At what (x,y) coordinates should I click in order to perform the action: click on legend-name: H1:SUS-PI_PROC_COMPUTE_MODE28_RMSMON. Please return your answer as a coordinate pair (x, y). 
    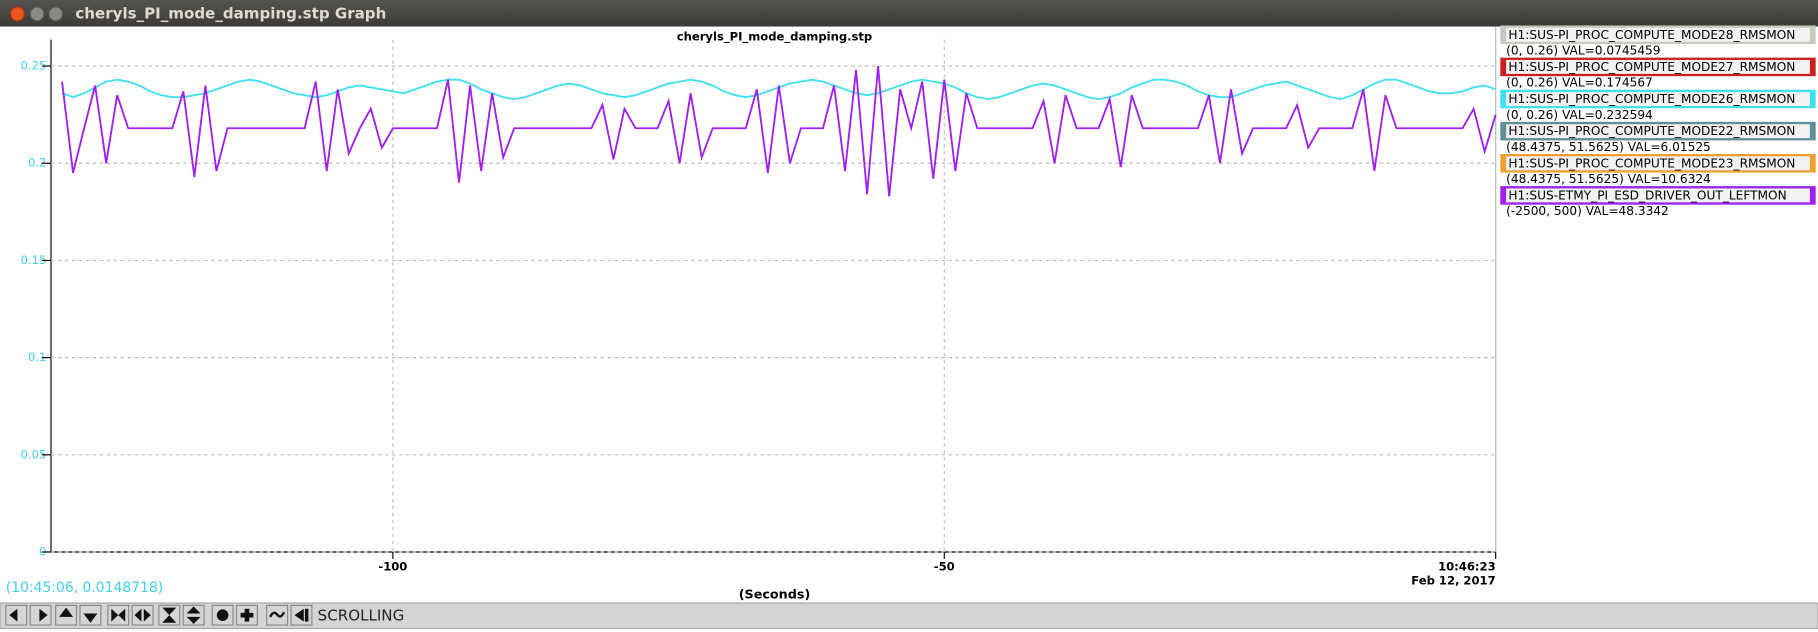
    Looking at the image, I should click on (1651, 35).